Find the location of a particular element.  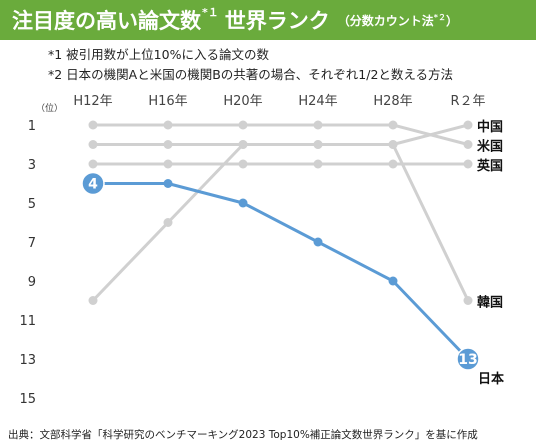

series-米国-line is located at coordinates (281, 134).